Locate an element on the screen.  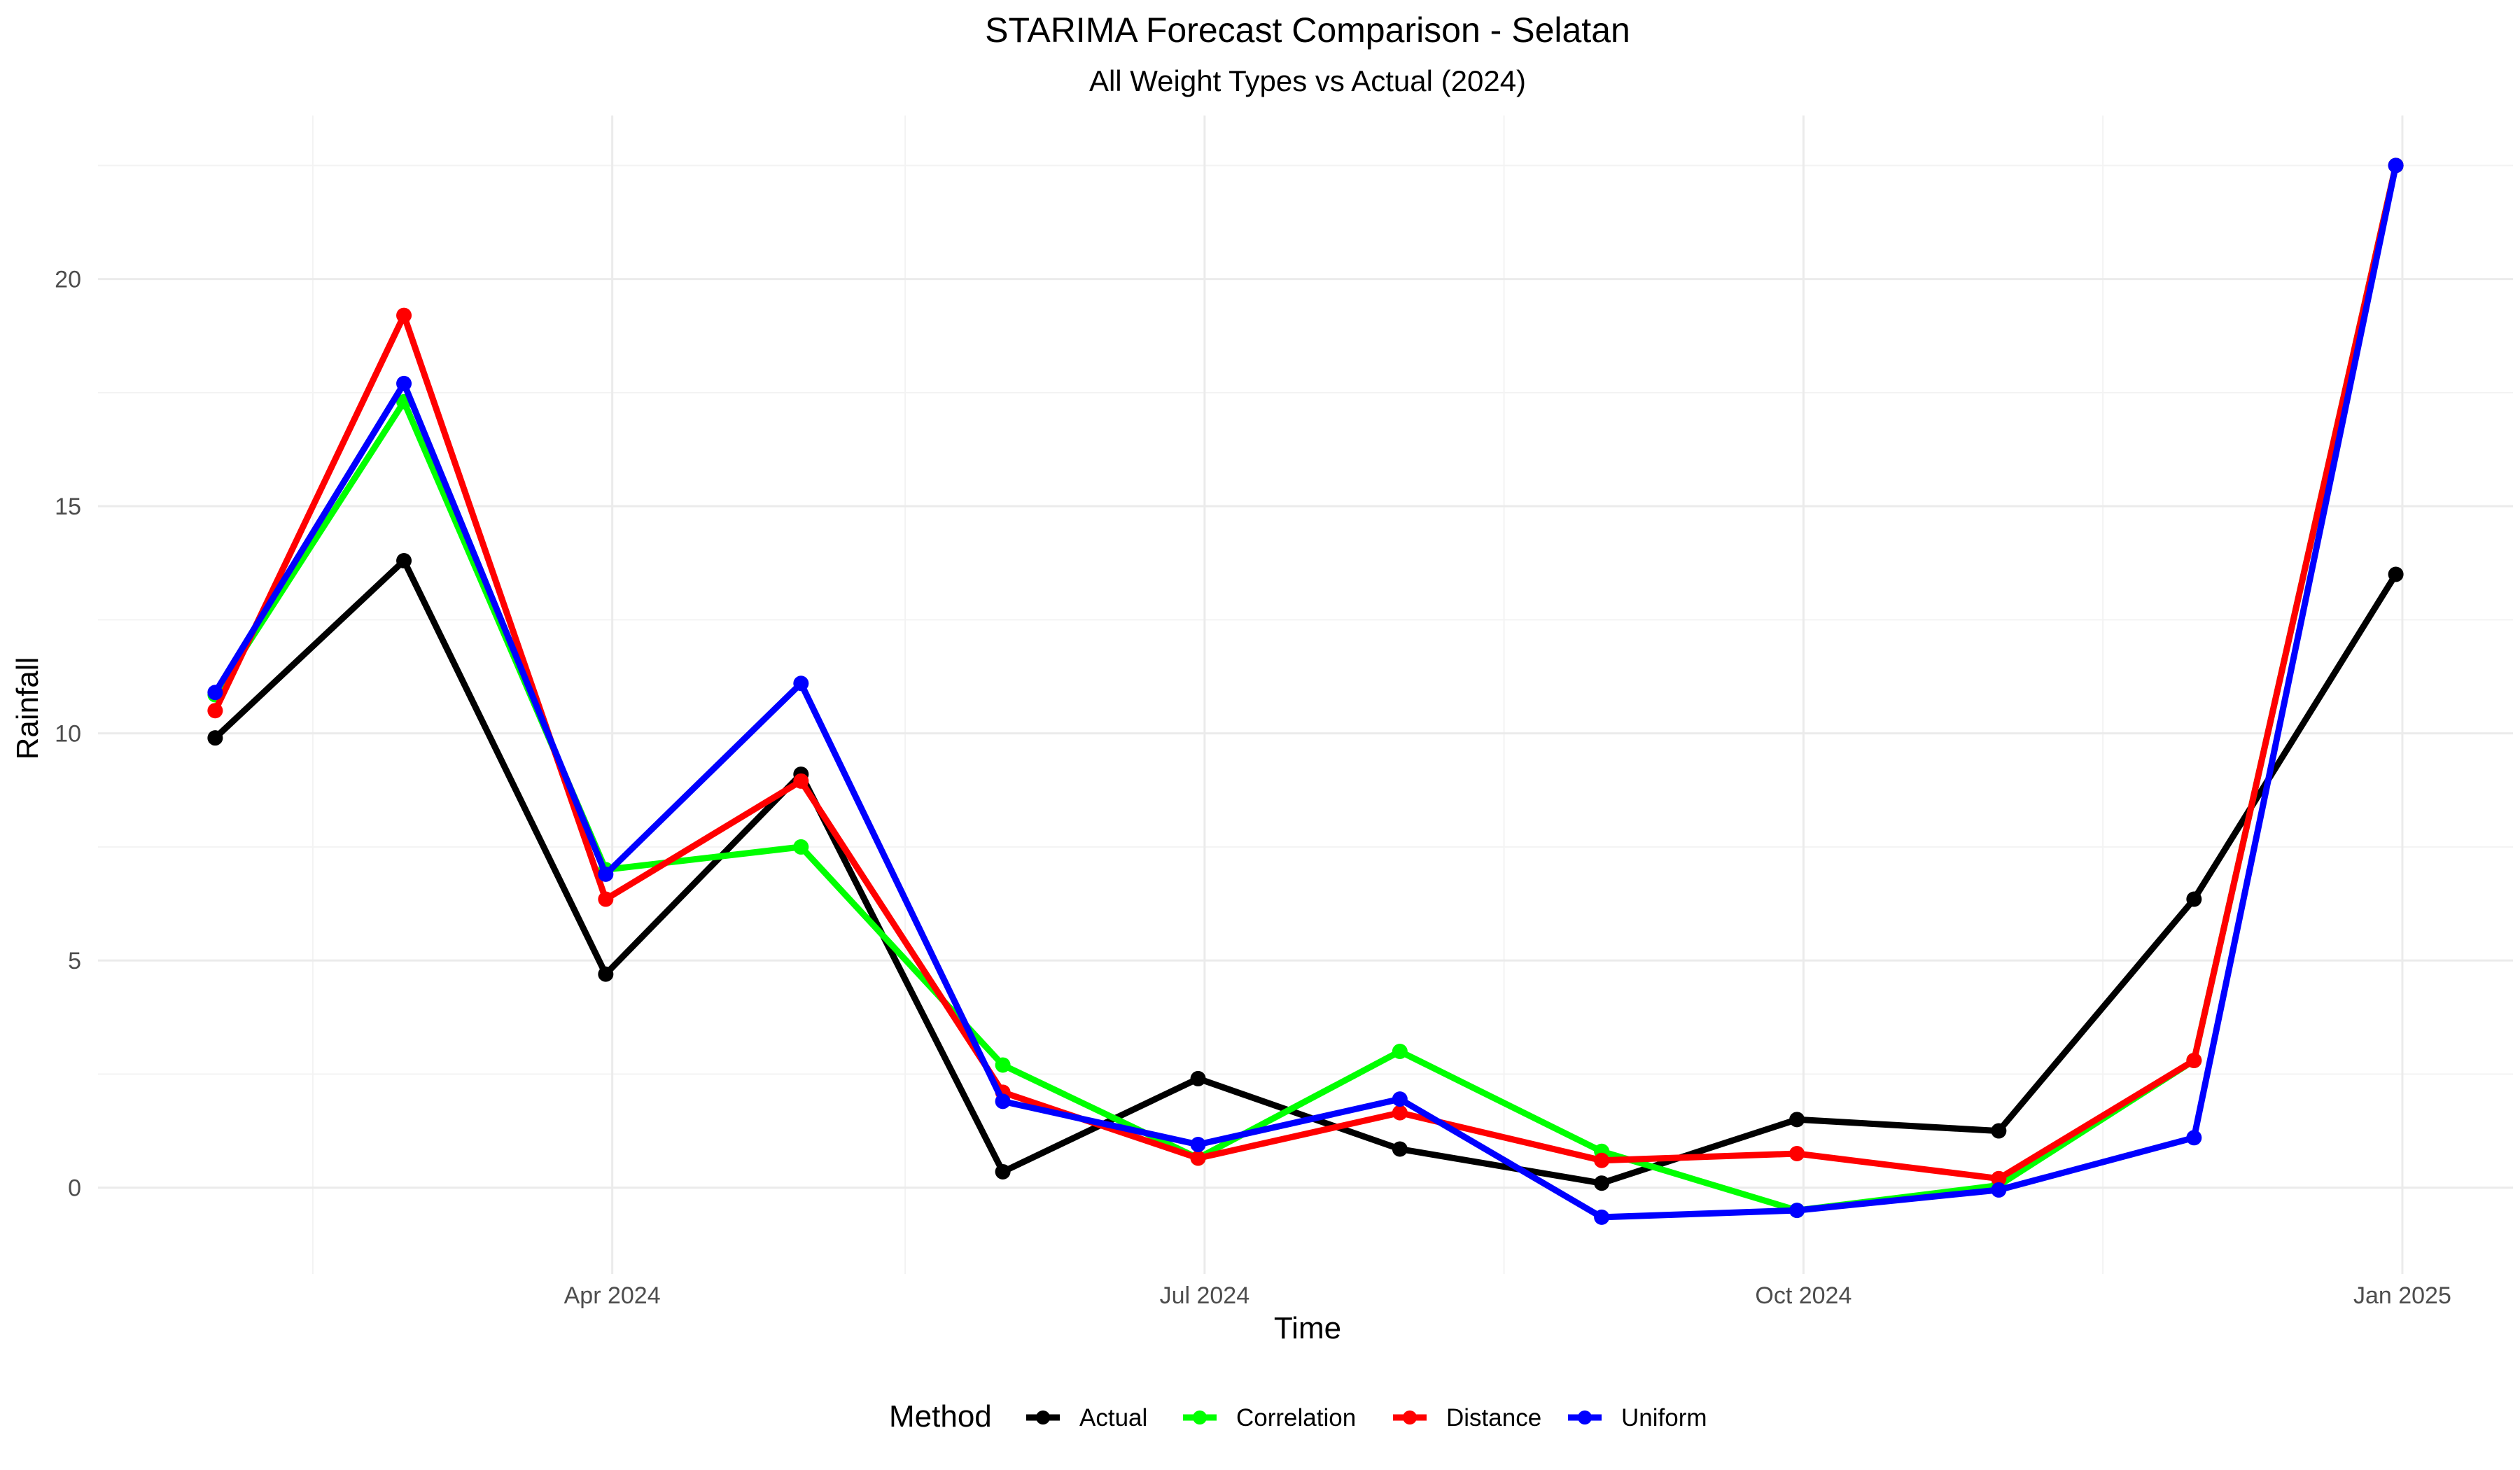
x-tick-label: Jan 2025 is located at coordinates (2402, 1295).